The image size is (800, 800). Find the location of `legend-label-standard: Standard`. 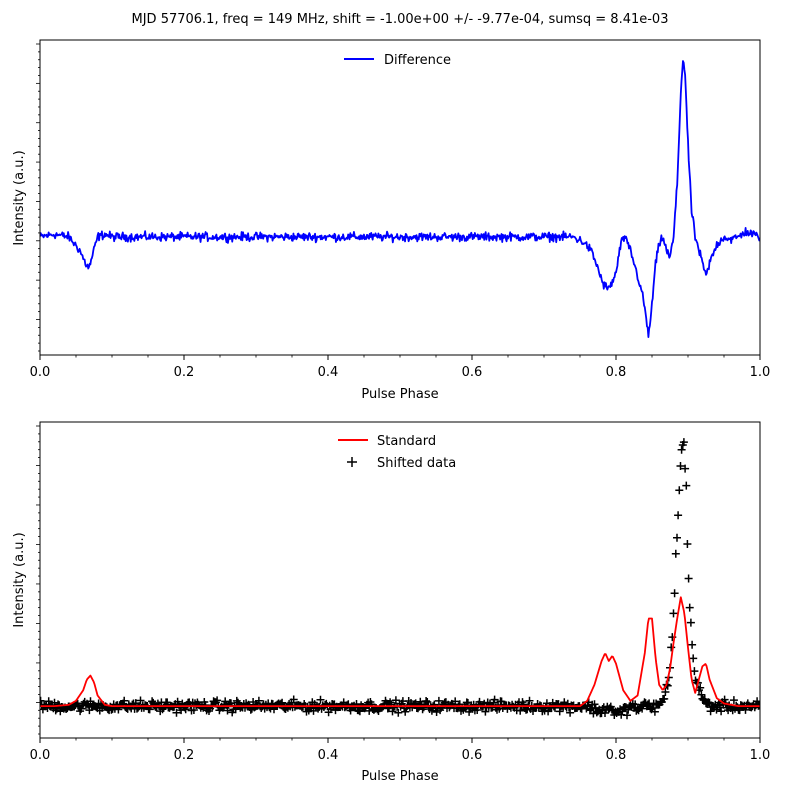

legend-label-standard: Standard is located at coordinates (406, 441).